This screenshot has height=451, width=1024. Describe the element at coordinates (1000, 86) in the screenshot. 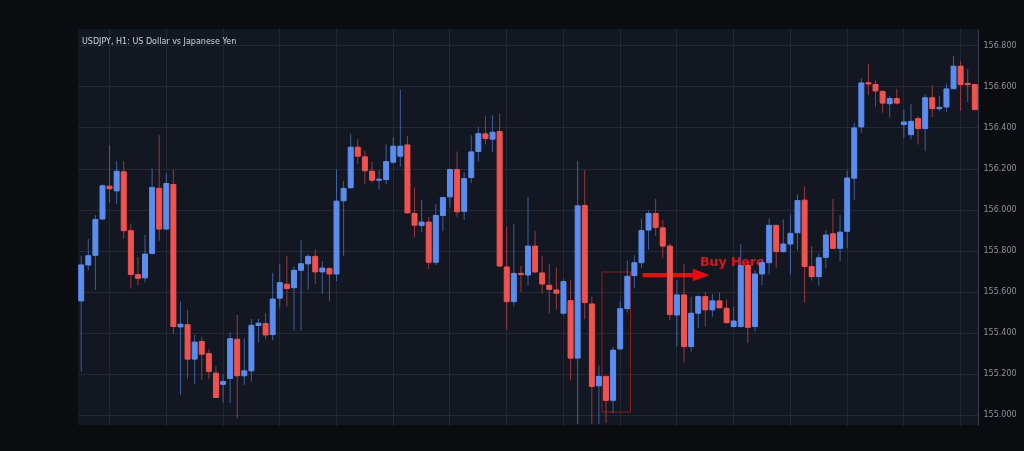

I see `y-tick-label: 156.600` at that location.